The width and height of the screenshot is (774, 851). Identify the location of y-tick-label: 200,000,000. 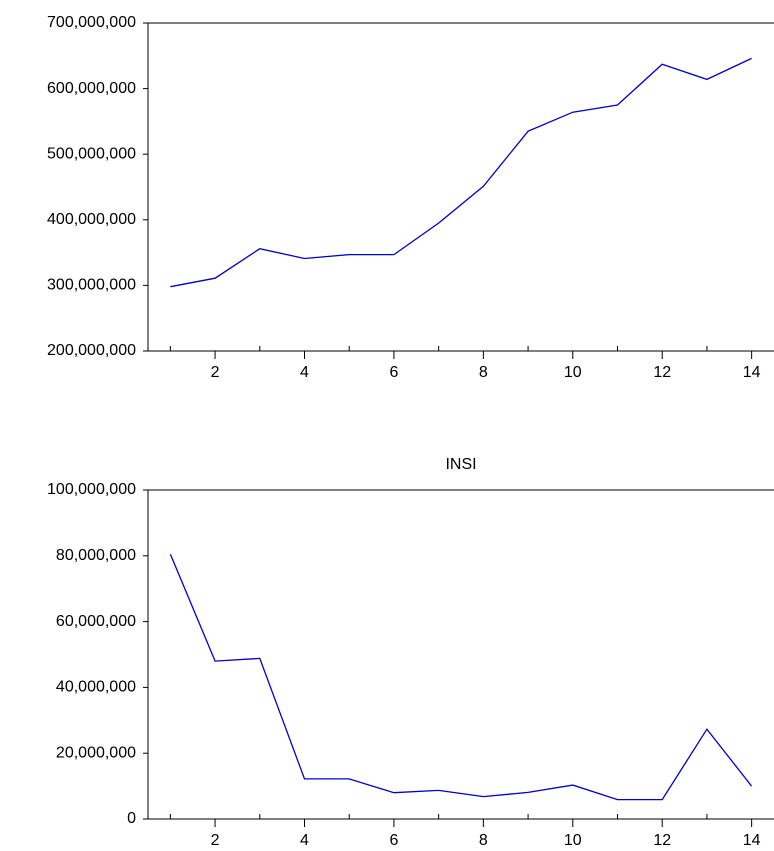
(91, 350).